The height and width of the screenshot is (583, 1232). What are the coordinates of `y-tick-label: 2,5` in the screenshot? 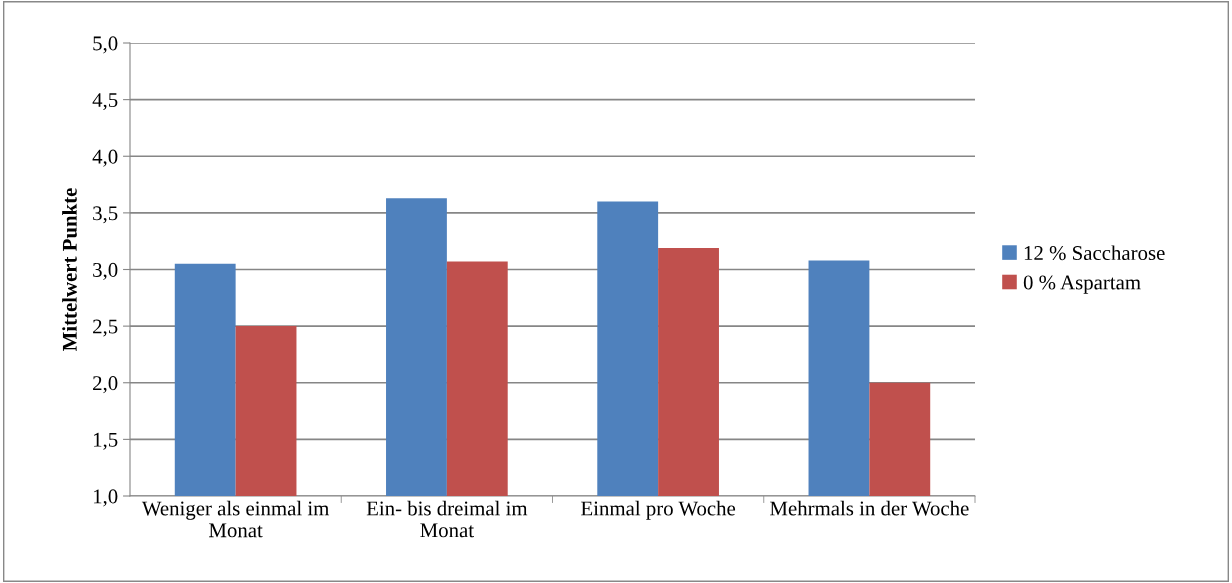 It's located at (105, 328).